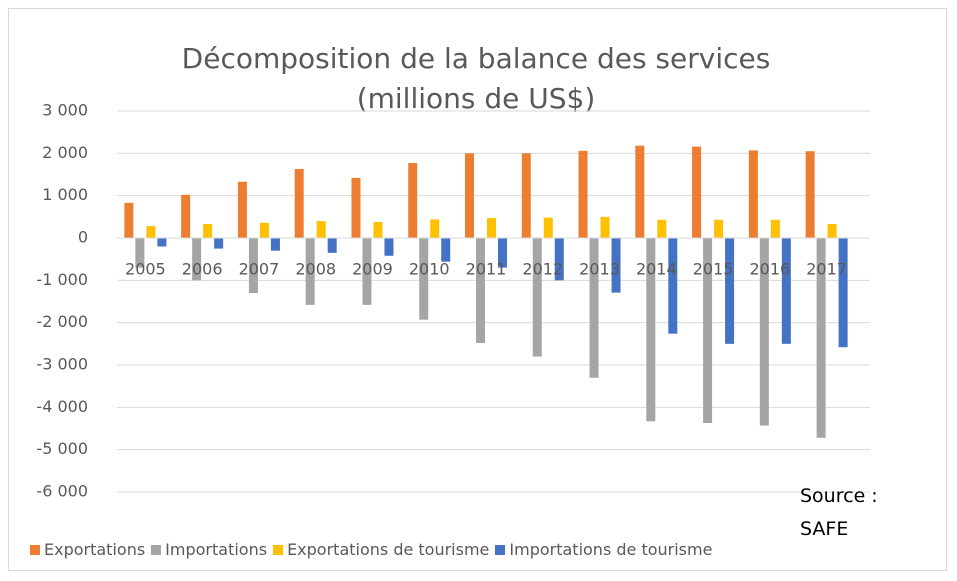  I want to click on x-tick-label: 2017, so click(826, 269).